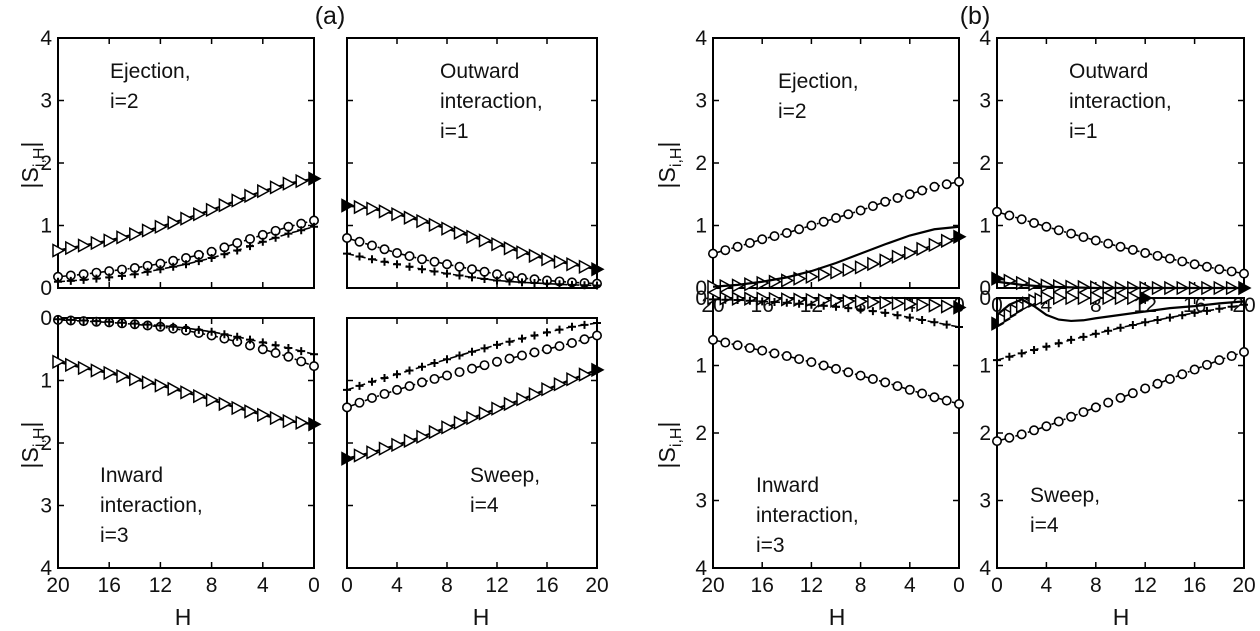 The image size is (1260, 631). I want to click on series-none-solid, so click(836, 256).